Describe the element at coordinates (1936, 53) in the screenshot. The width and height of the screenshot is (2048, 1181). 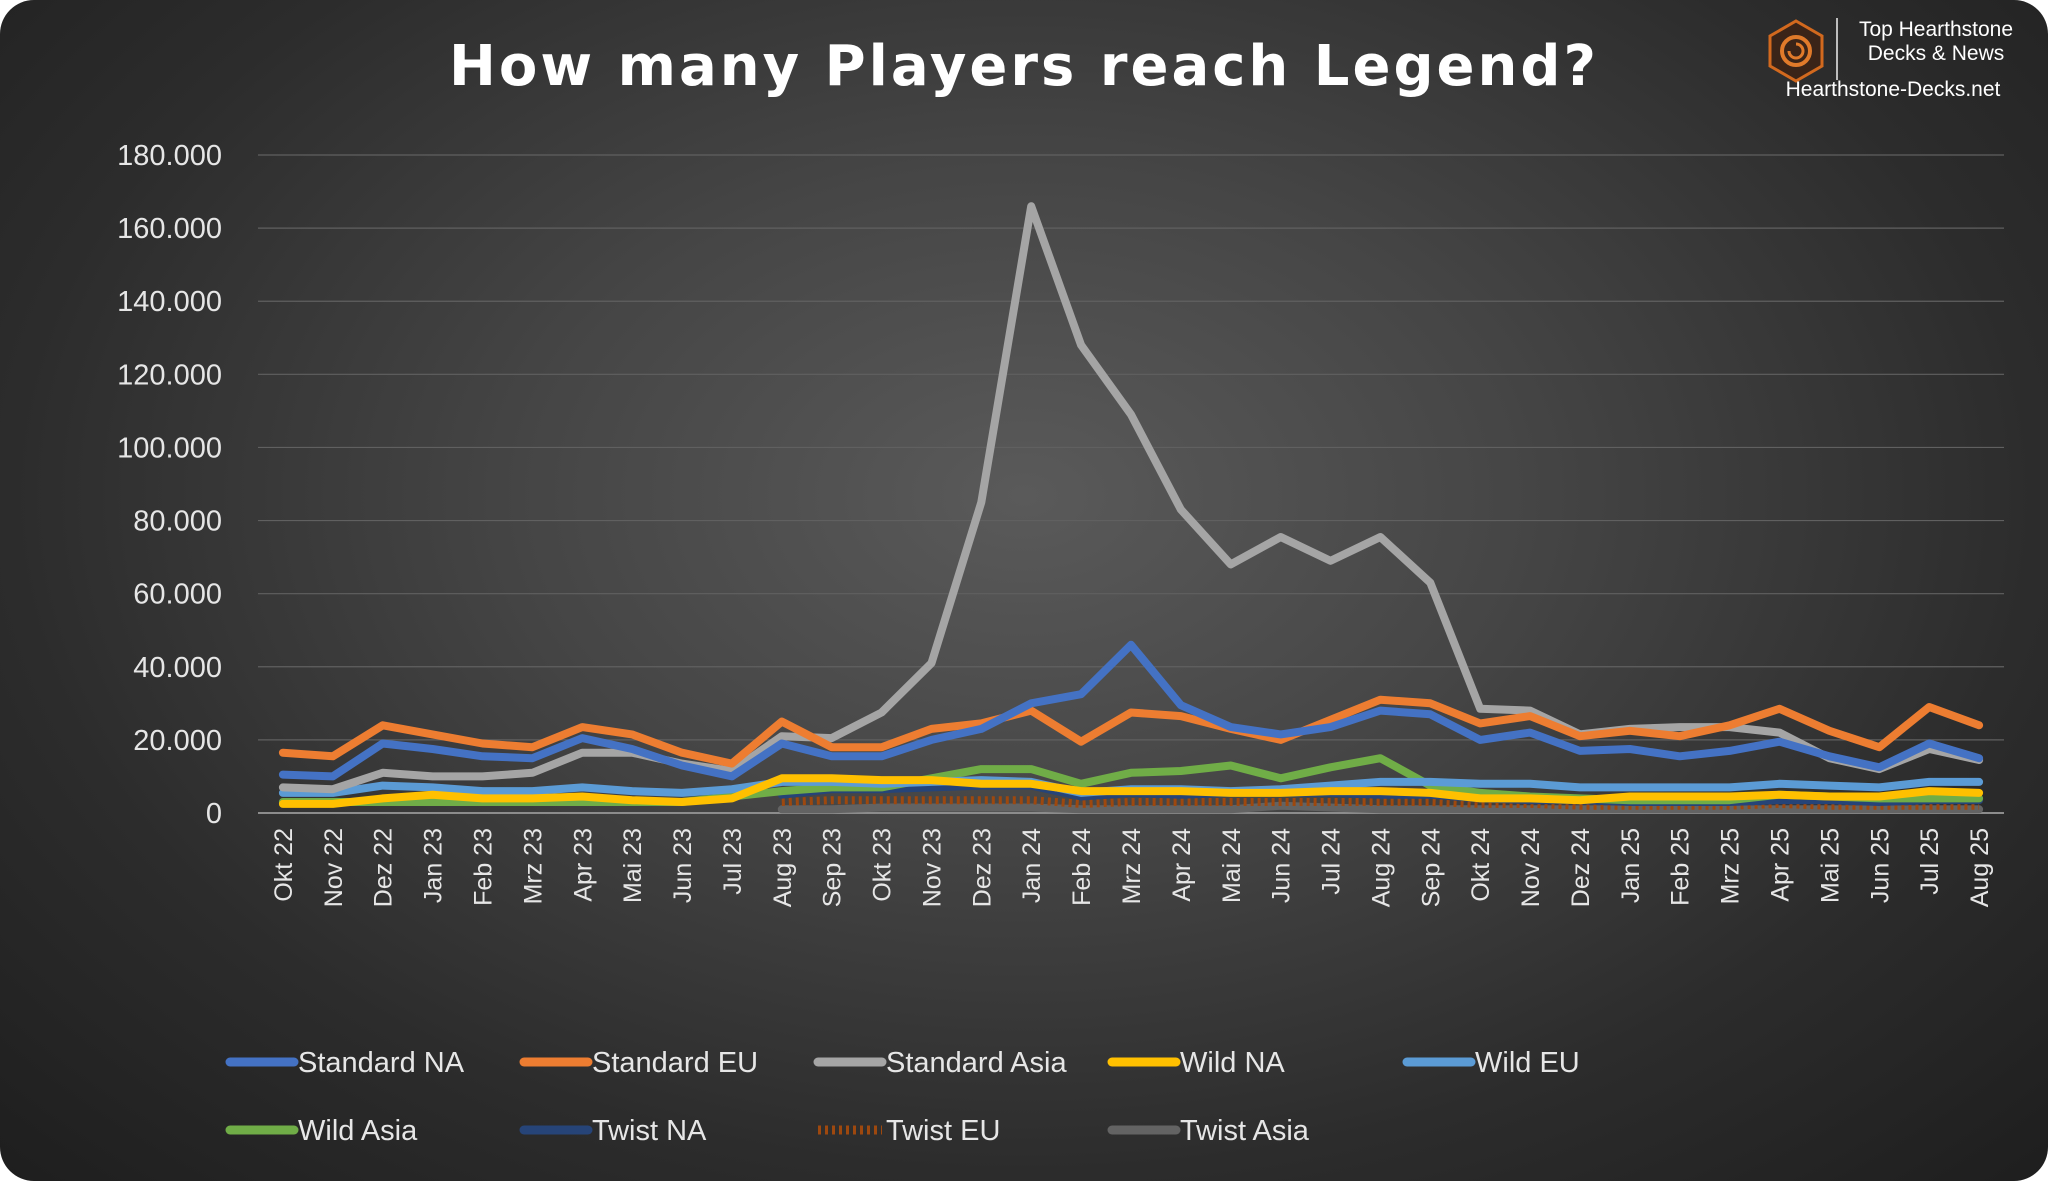
I see `brand-tagline-2: Decks & News` at that location.